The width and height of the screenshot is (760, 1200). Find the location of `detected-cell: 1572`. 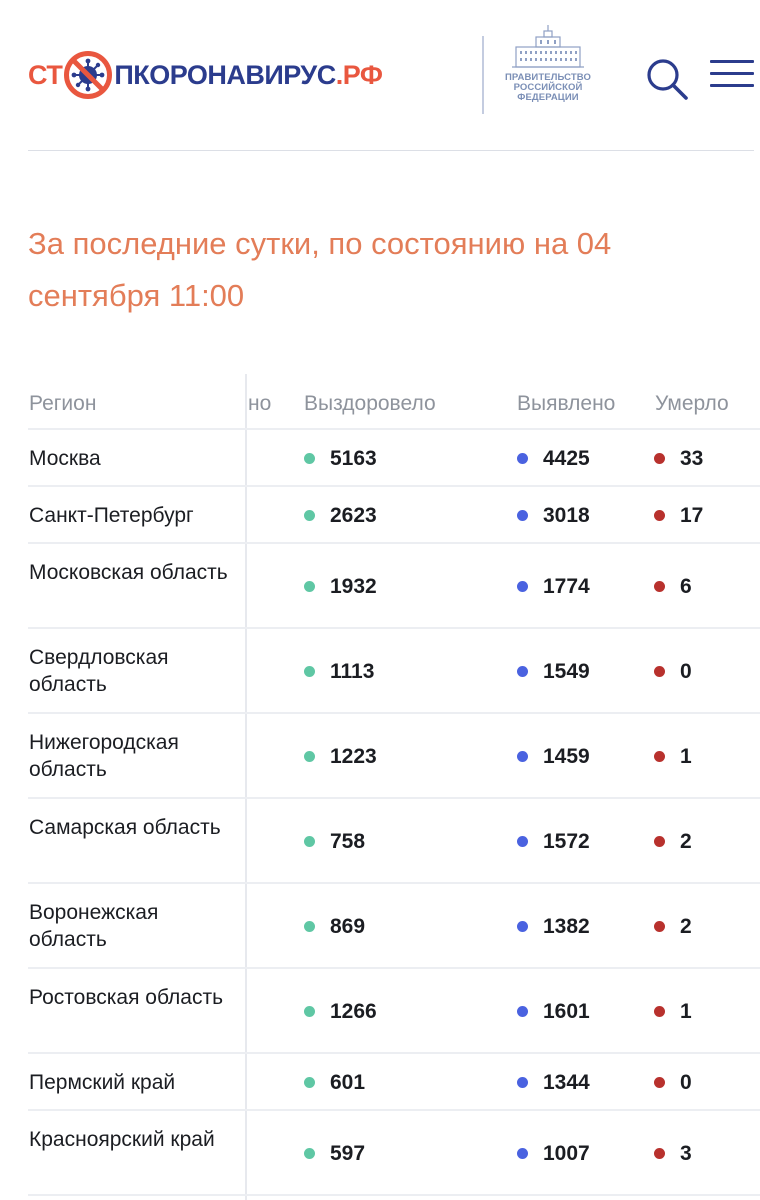

detected-cell: 1572 is located at coordinates (553, 841).